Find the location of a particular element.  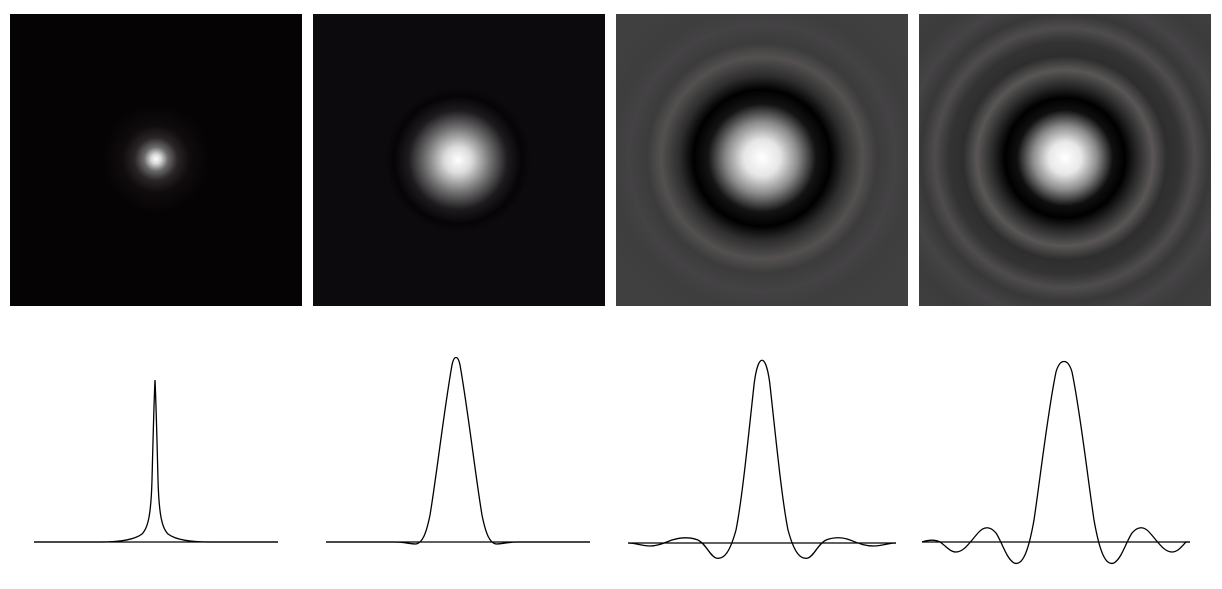

filter-image-2-glow is located at coordinates (458, 160).